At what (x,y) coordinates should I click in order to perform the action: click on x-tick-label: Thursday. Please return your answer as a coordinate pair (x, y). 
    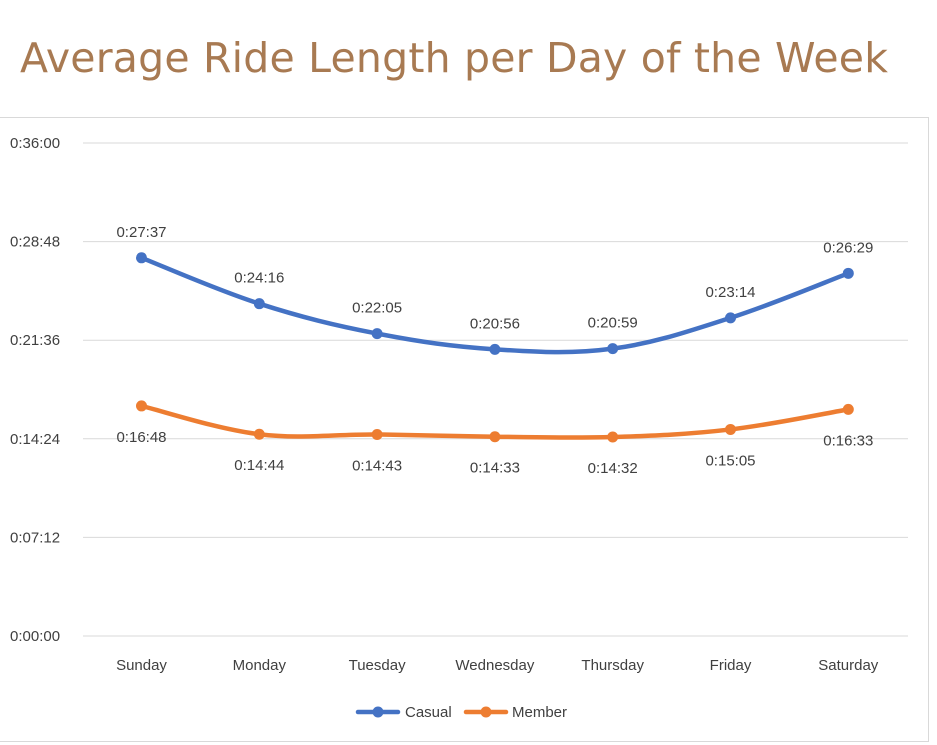
    Looking at the image, I should click on (612, 665).